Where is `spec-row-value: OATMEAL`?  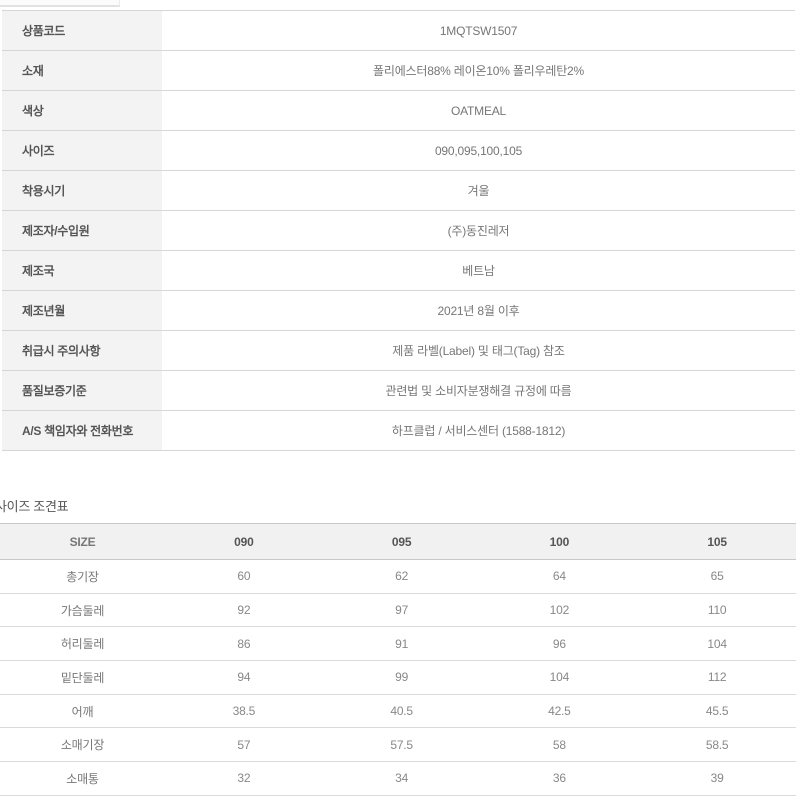
spec-row-value: OATMEAL is located at coordinates (478, 110).